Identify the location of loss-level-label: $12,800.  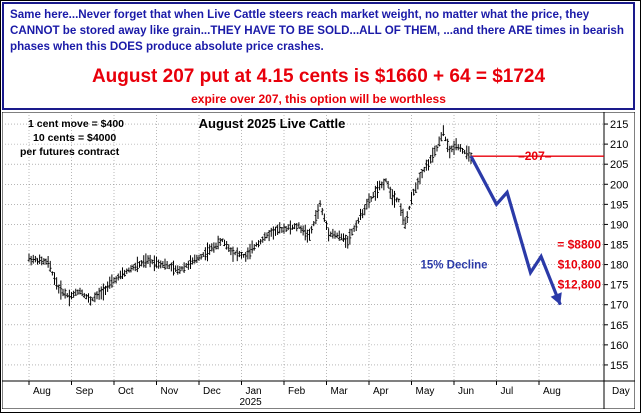
(580, 285).